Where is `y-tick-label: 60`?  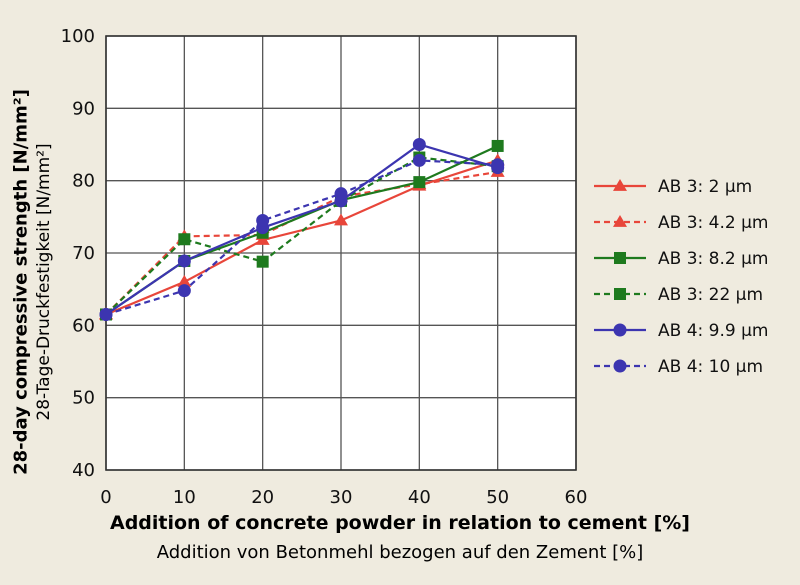 y-tick-label: 60 is located at coordinates (83, 325).